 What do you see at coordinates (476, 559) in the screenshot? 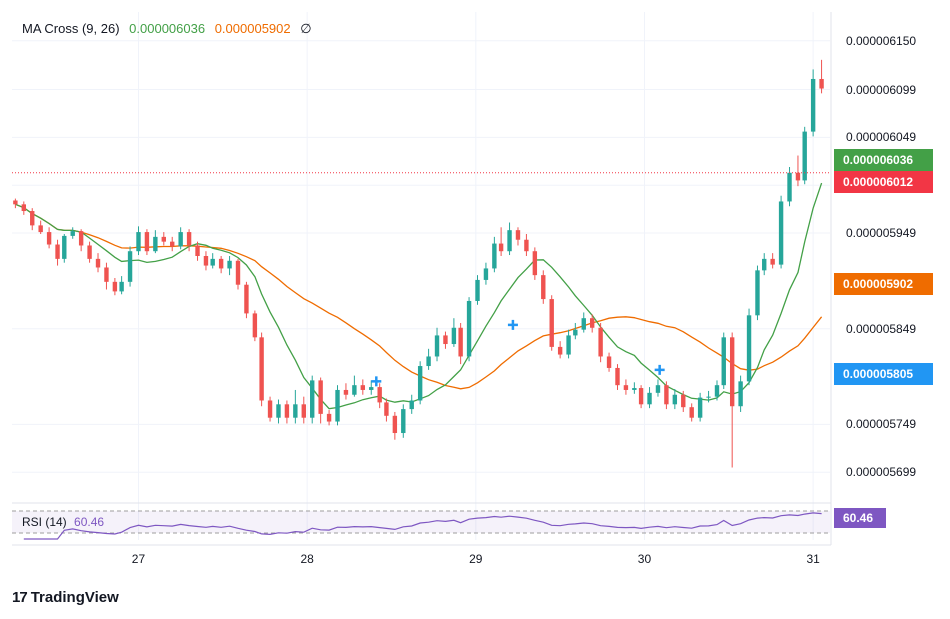
I see `x-tick-label: 29` at bounding box center [476, 559].